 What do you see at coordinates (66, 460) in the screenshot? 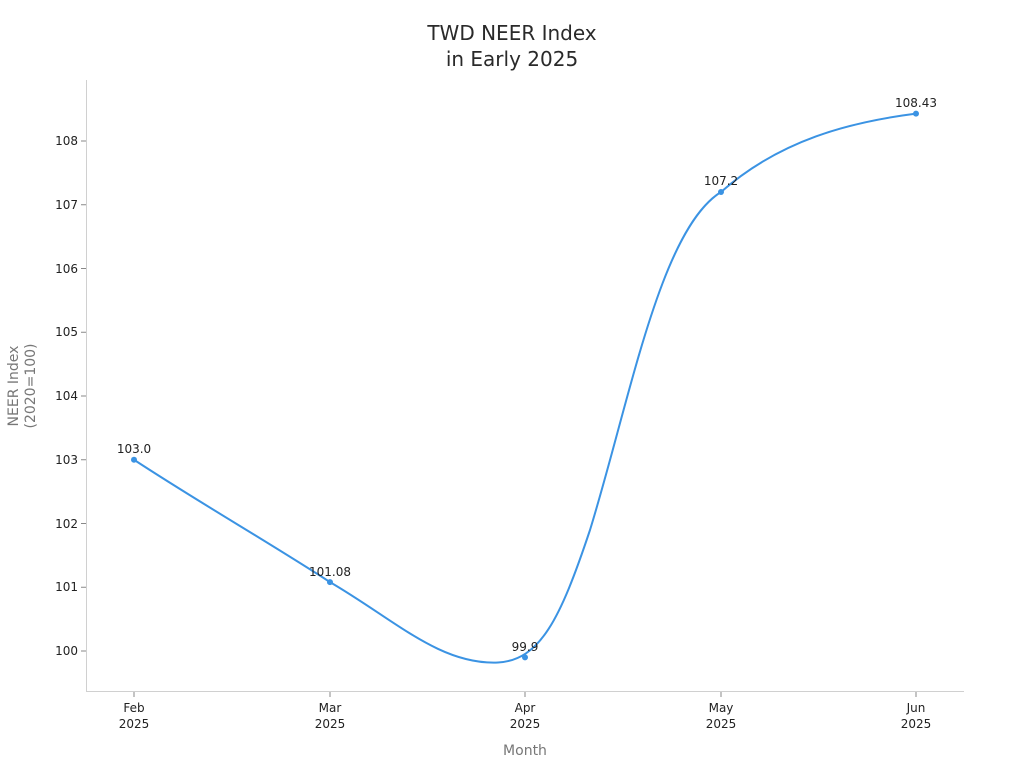
I see `svg-text: 103` at bounding box center [66, 460].